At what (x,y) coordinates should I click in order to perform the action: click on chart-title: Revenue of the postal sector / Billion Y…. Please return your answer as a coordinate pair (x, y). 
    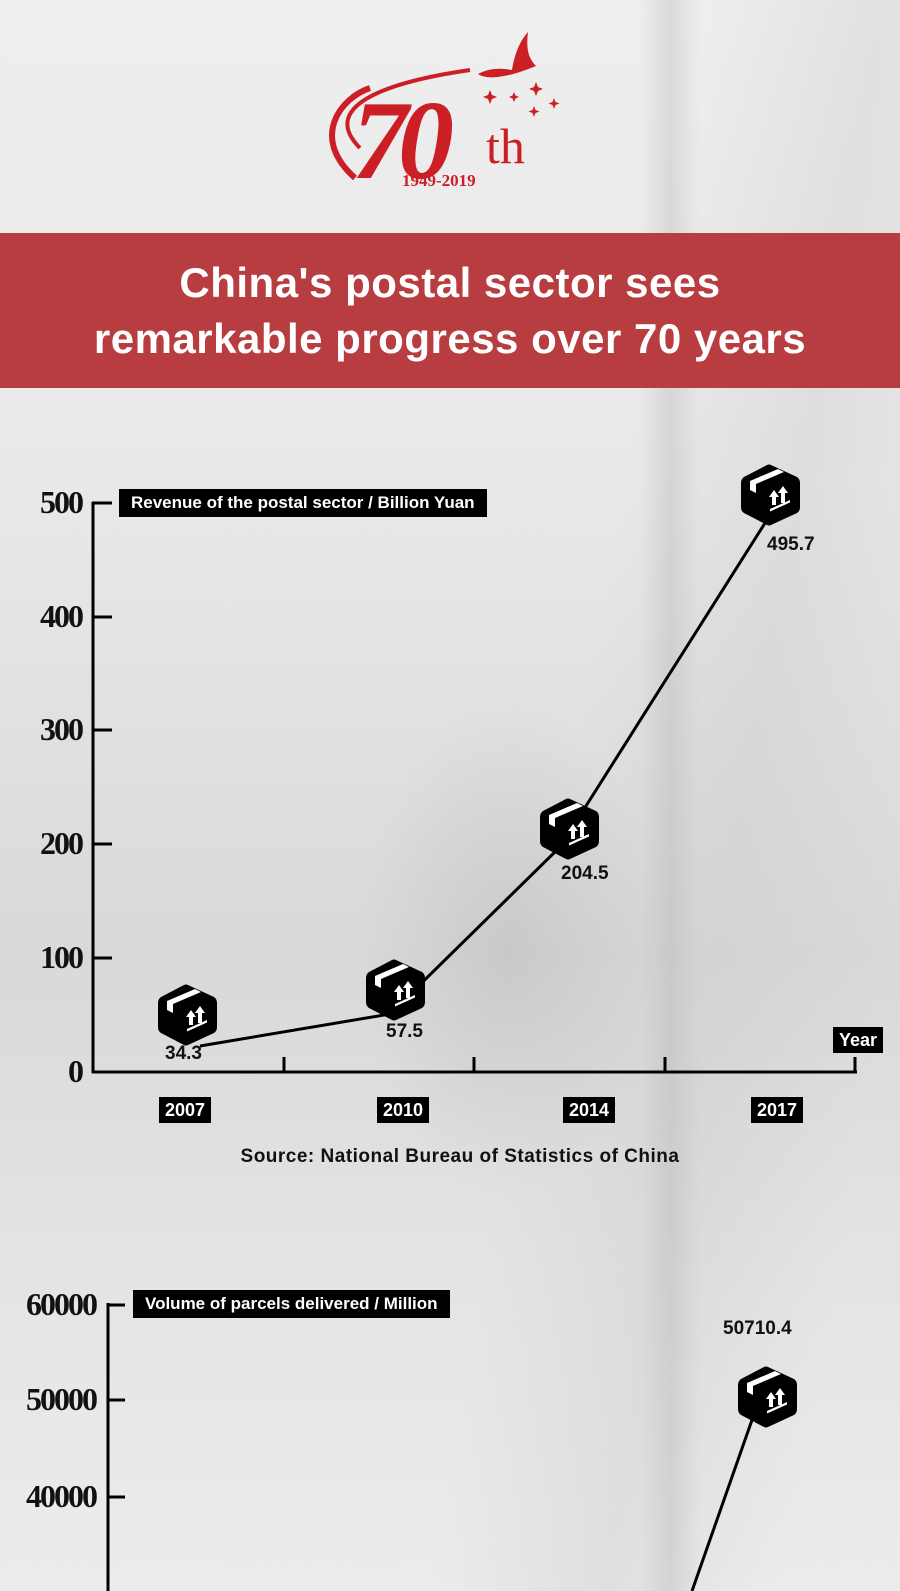
    Looking at the image, I should click on (303, 503).